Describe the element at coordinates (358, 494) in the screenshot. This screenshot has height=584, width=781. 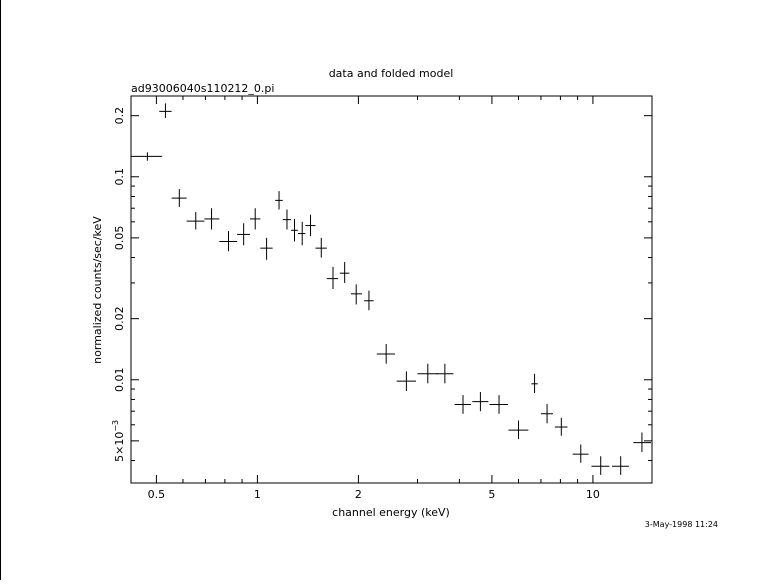
I see `x-tick-label: 2` at that location.